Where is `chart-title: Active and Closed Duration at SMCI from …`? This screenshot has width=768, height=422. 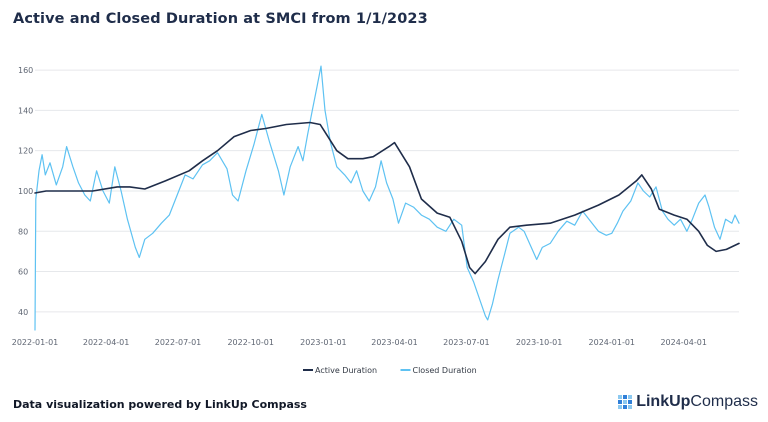
chart-title: Active and Closed Duration at SMCI from … is located at coordinates (220, 19).